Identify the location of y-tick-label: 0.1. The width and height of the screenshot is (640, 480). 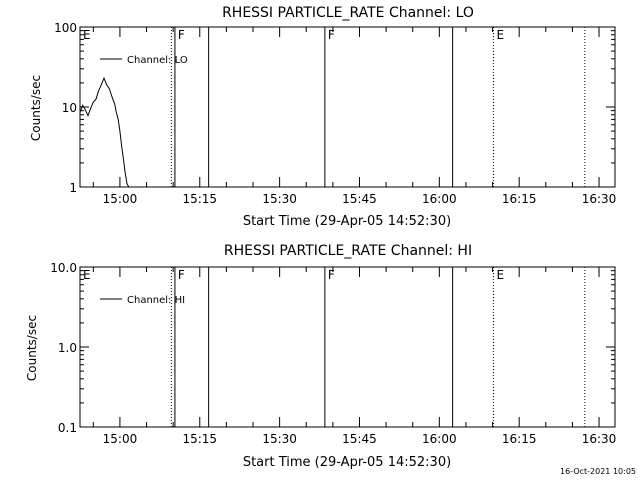
(67, 428).